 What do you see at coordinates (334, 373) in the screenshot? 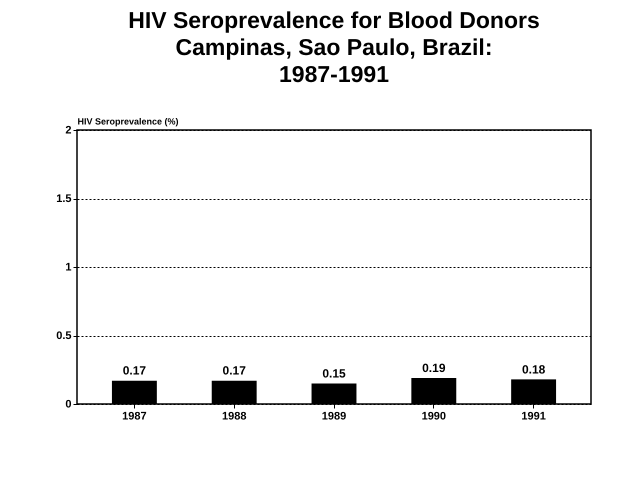
I see `data-label: 0.15` at bounding box center [334, 373].